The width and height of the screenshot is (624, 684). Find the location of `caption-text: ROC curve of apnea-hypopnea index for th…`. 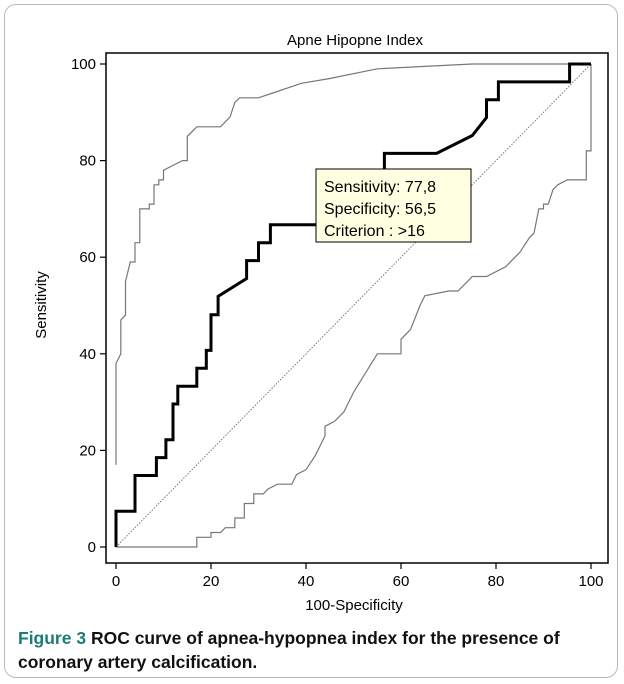

caption-text: ROC curve of apnea-hypopnea index for th… is located at coordinates (289, 650).